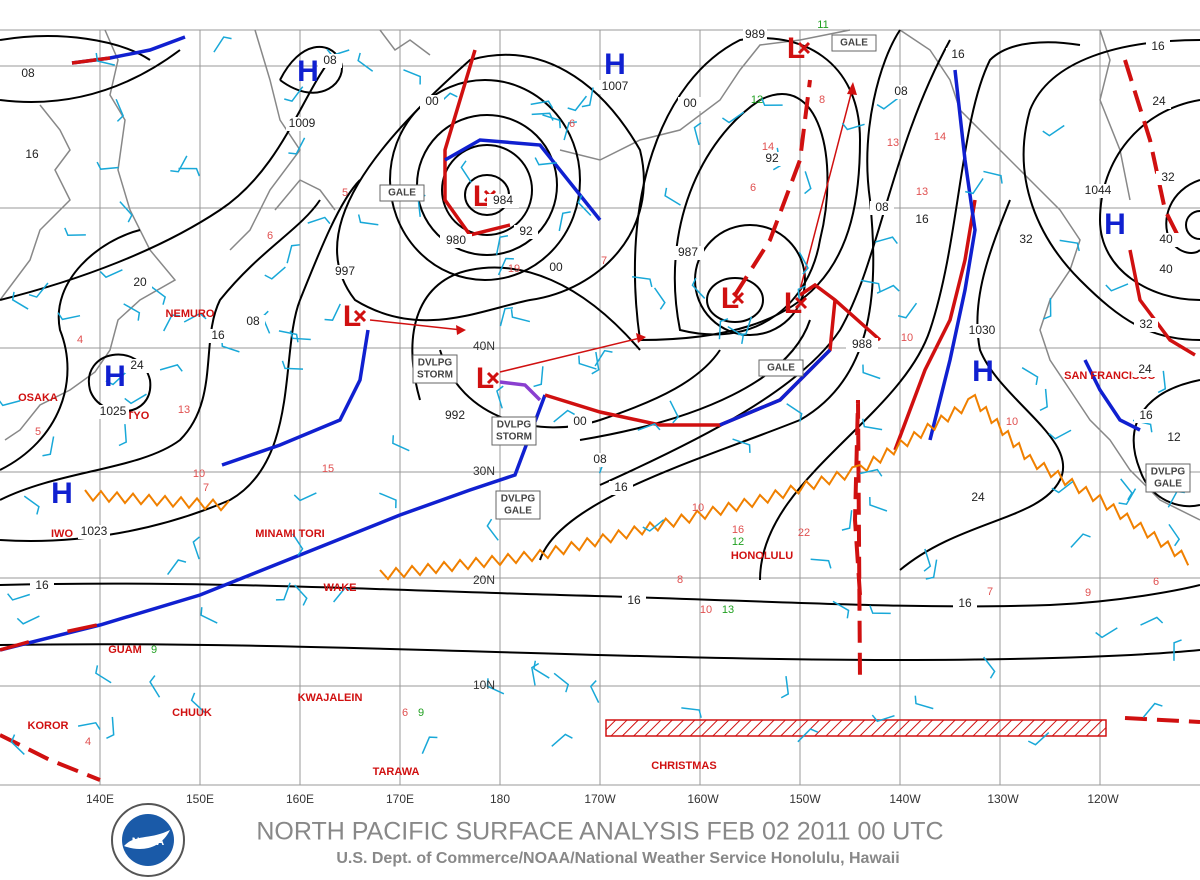 This screenshot has width=1200, height=880. What do you see at coordinates (340, 588) in the screenshot?
I see `place-name: WAKE` at bounding box center [340, 588].